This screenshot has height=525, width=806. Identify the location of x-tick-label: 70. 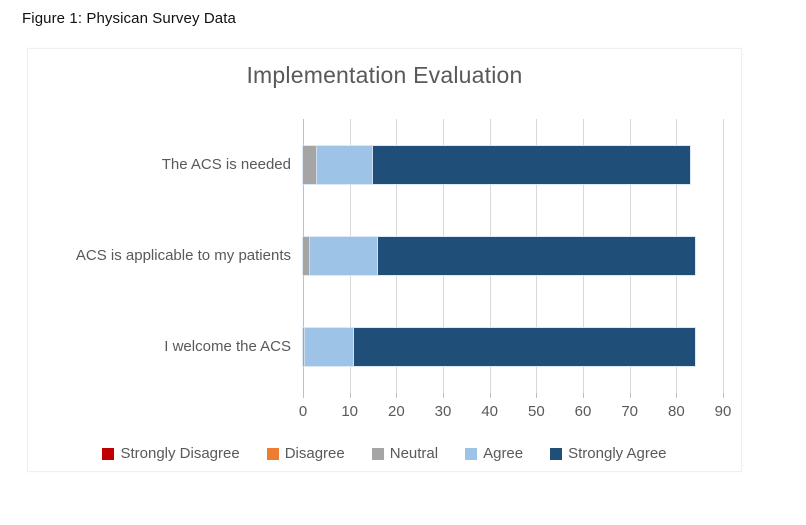
(629, 411).